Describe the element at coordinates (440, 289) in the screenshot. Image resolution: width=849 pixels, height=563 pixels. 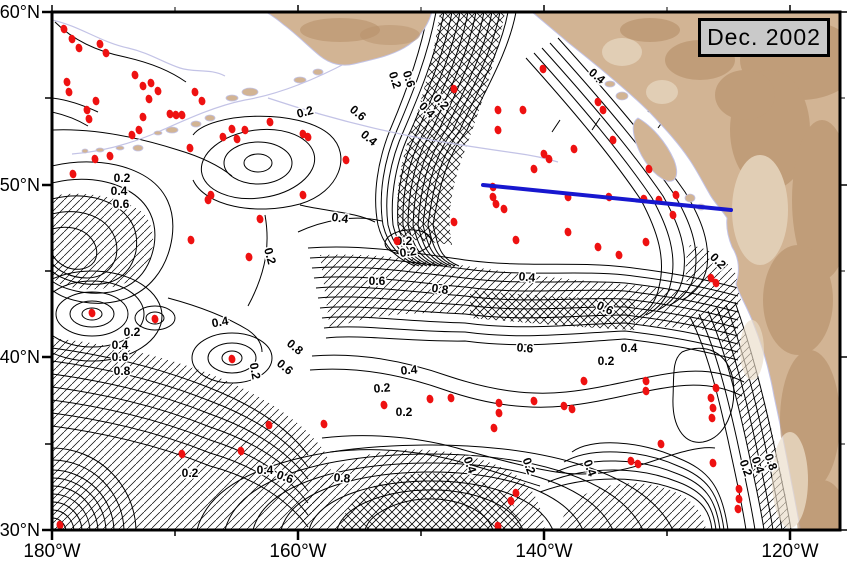
I see `contour-label: 0.8` at that location.